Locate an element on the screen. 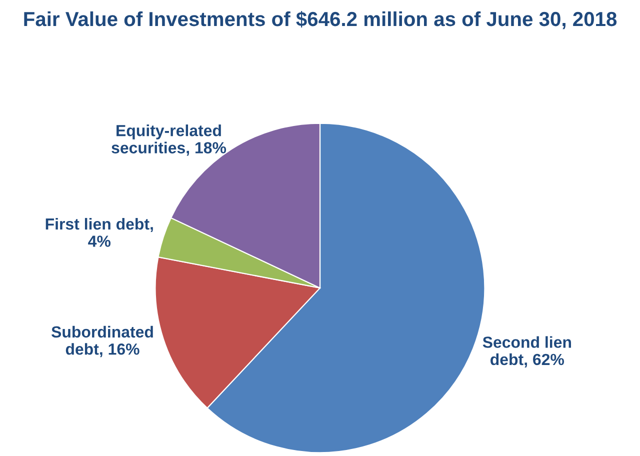 The image size is (640, 456). slice-label: Equity-related securities, 18% is located at coordinates (169, 140).